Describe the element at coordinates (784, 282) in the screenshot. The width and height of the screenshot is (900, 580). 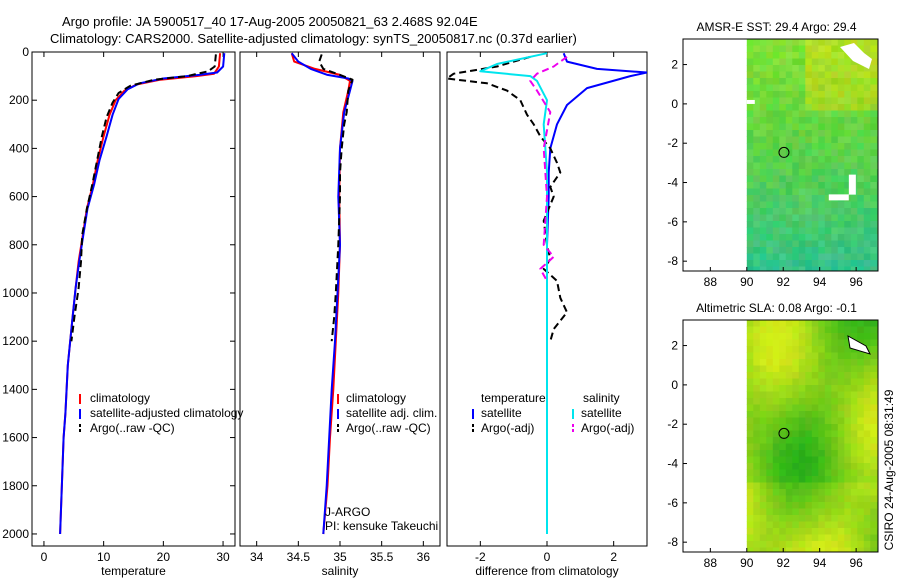
I see `x-tick-label: 92` at that location.